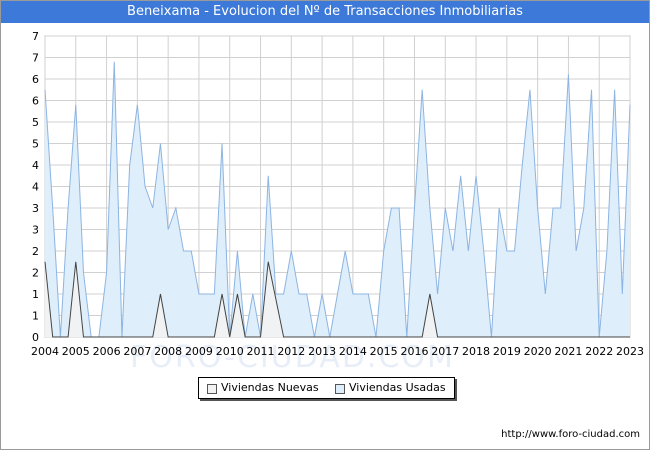 Image resolution: width=650 pixels, height=450 pixels. What do you see at coordinates (326, 388) in the screenshot?
I see `legend: Viviendas Nuevas Viviendas Usadas` at bounding box center [326, 388].